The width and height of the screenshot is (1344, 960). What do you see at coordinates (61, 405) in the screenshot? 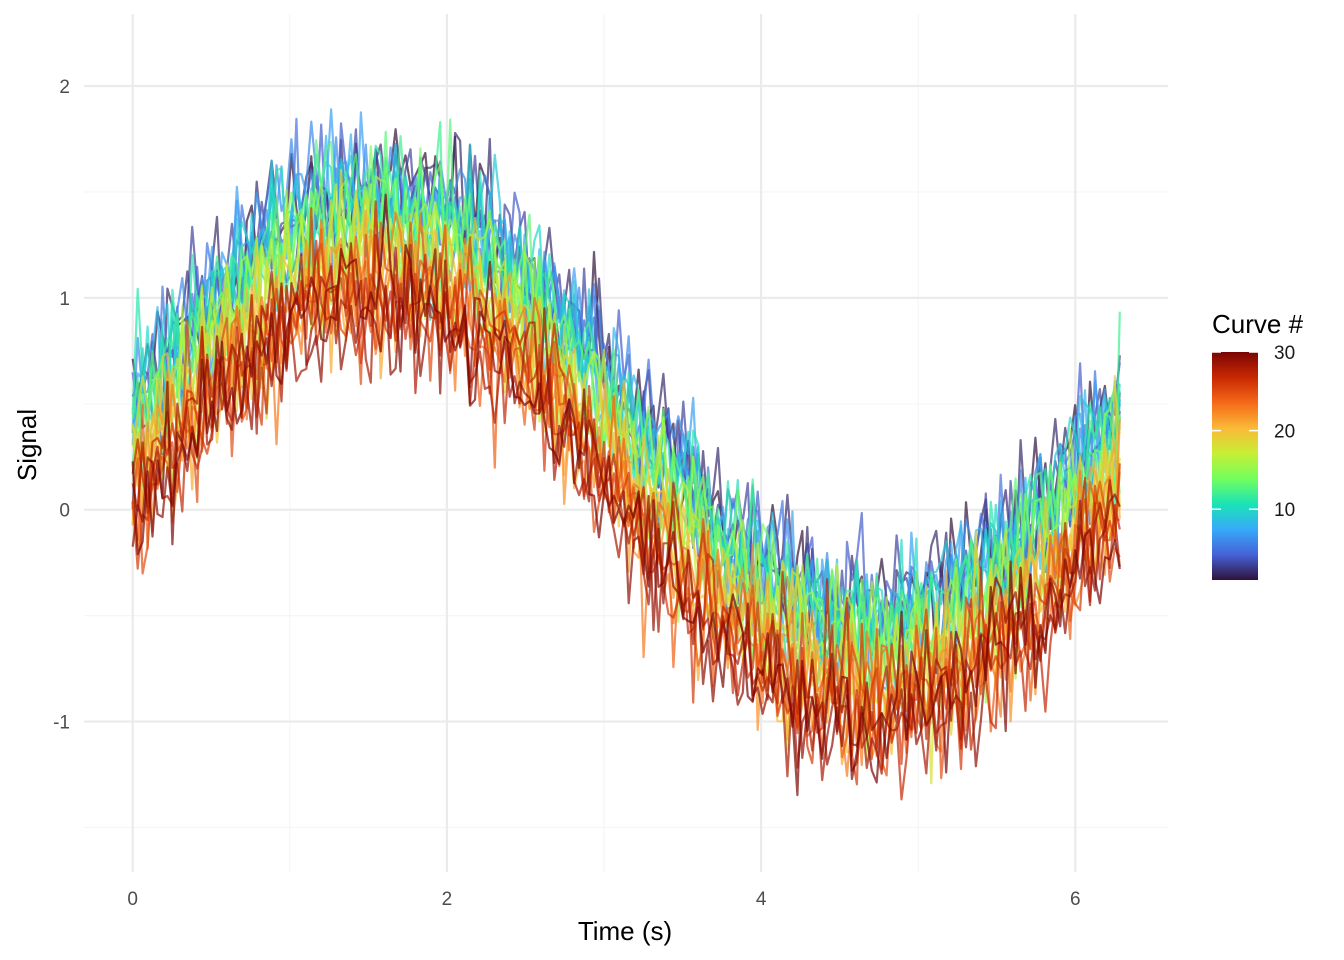
I see `y-axis-ticks: -1 0 1 2` at bounding box center [61, 405].